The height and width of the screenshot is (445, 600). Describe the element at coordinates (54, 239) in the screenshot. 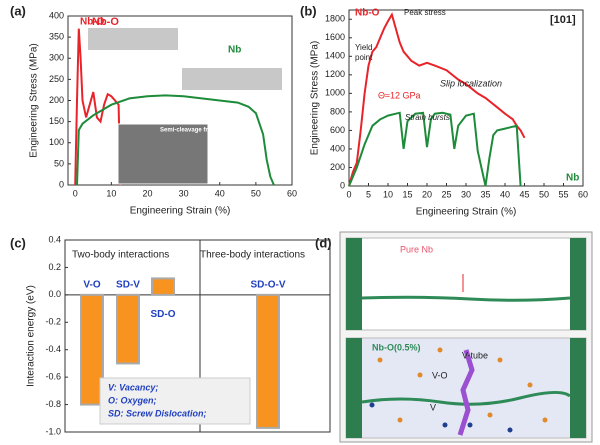

I see `y-tick-label: 0.4` at that location.